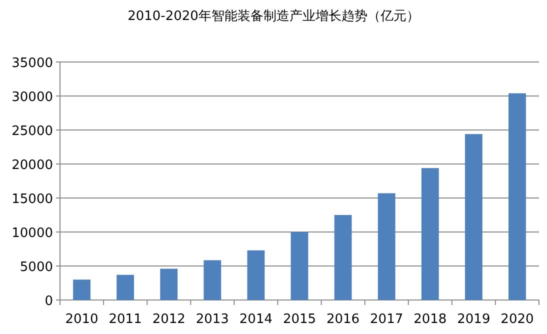 Image resolution: width=547 pixels, height=334 pixels. What do you see at coordinates (517, 319) in the screenshot?
I see `x-tick-label: 2020` at bounding box center [517, 319].